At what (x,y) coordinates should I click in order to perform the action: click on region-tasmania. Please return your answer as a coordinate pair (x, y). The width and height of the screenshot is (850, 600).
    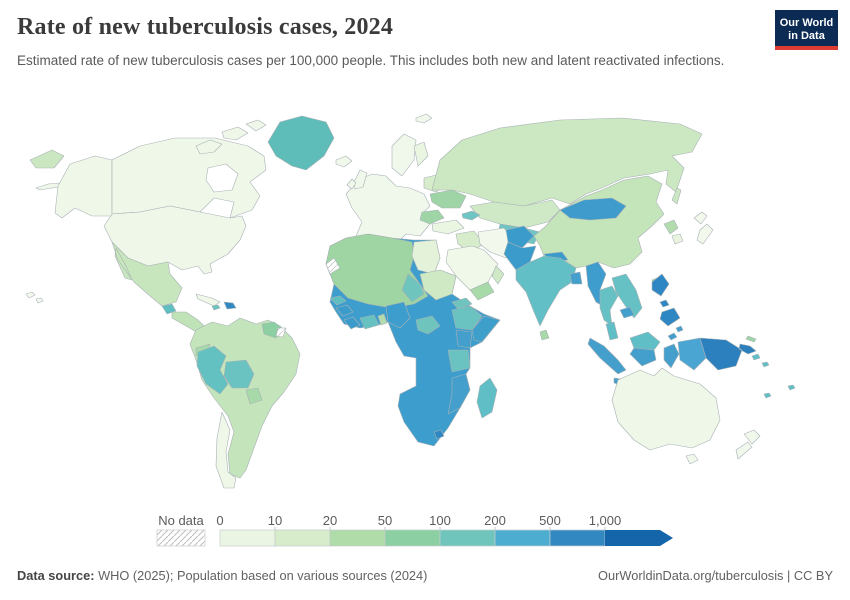
    Looking at the image, I should click on (692, 459).